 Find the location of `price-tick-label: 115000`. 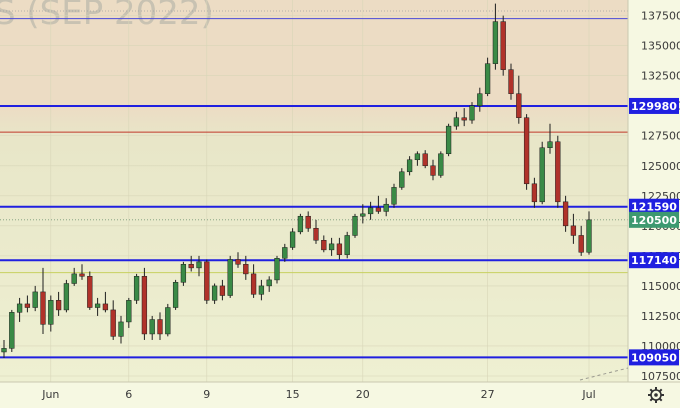

price-tick-label: 115000 is located at coordinates (660, 286).